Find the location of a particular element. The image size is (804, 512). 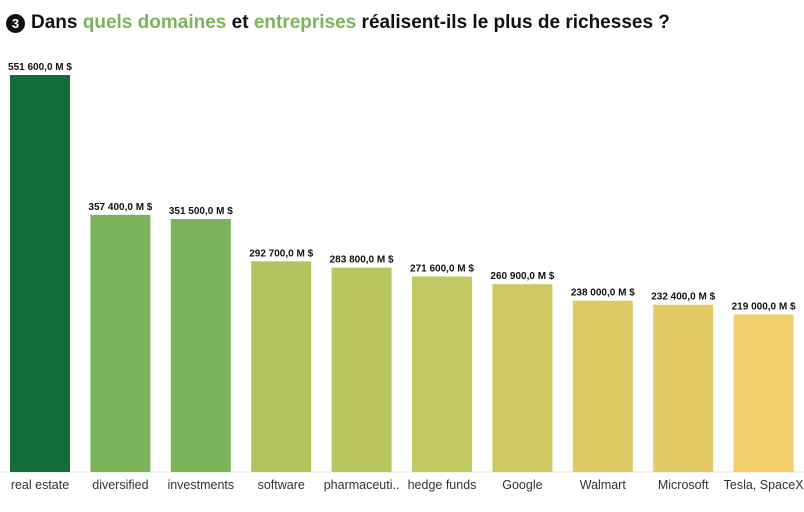

title-number-badge: 3 is located at coordinates (15, 23).